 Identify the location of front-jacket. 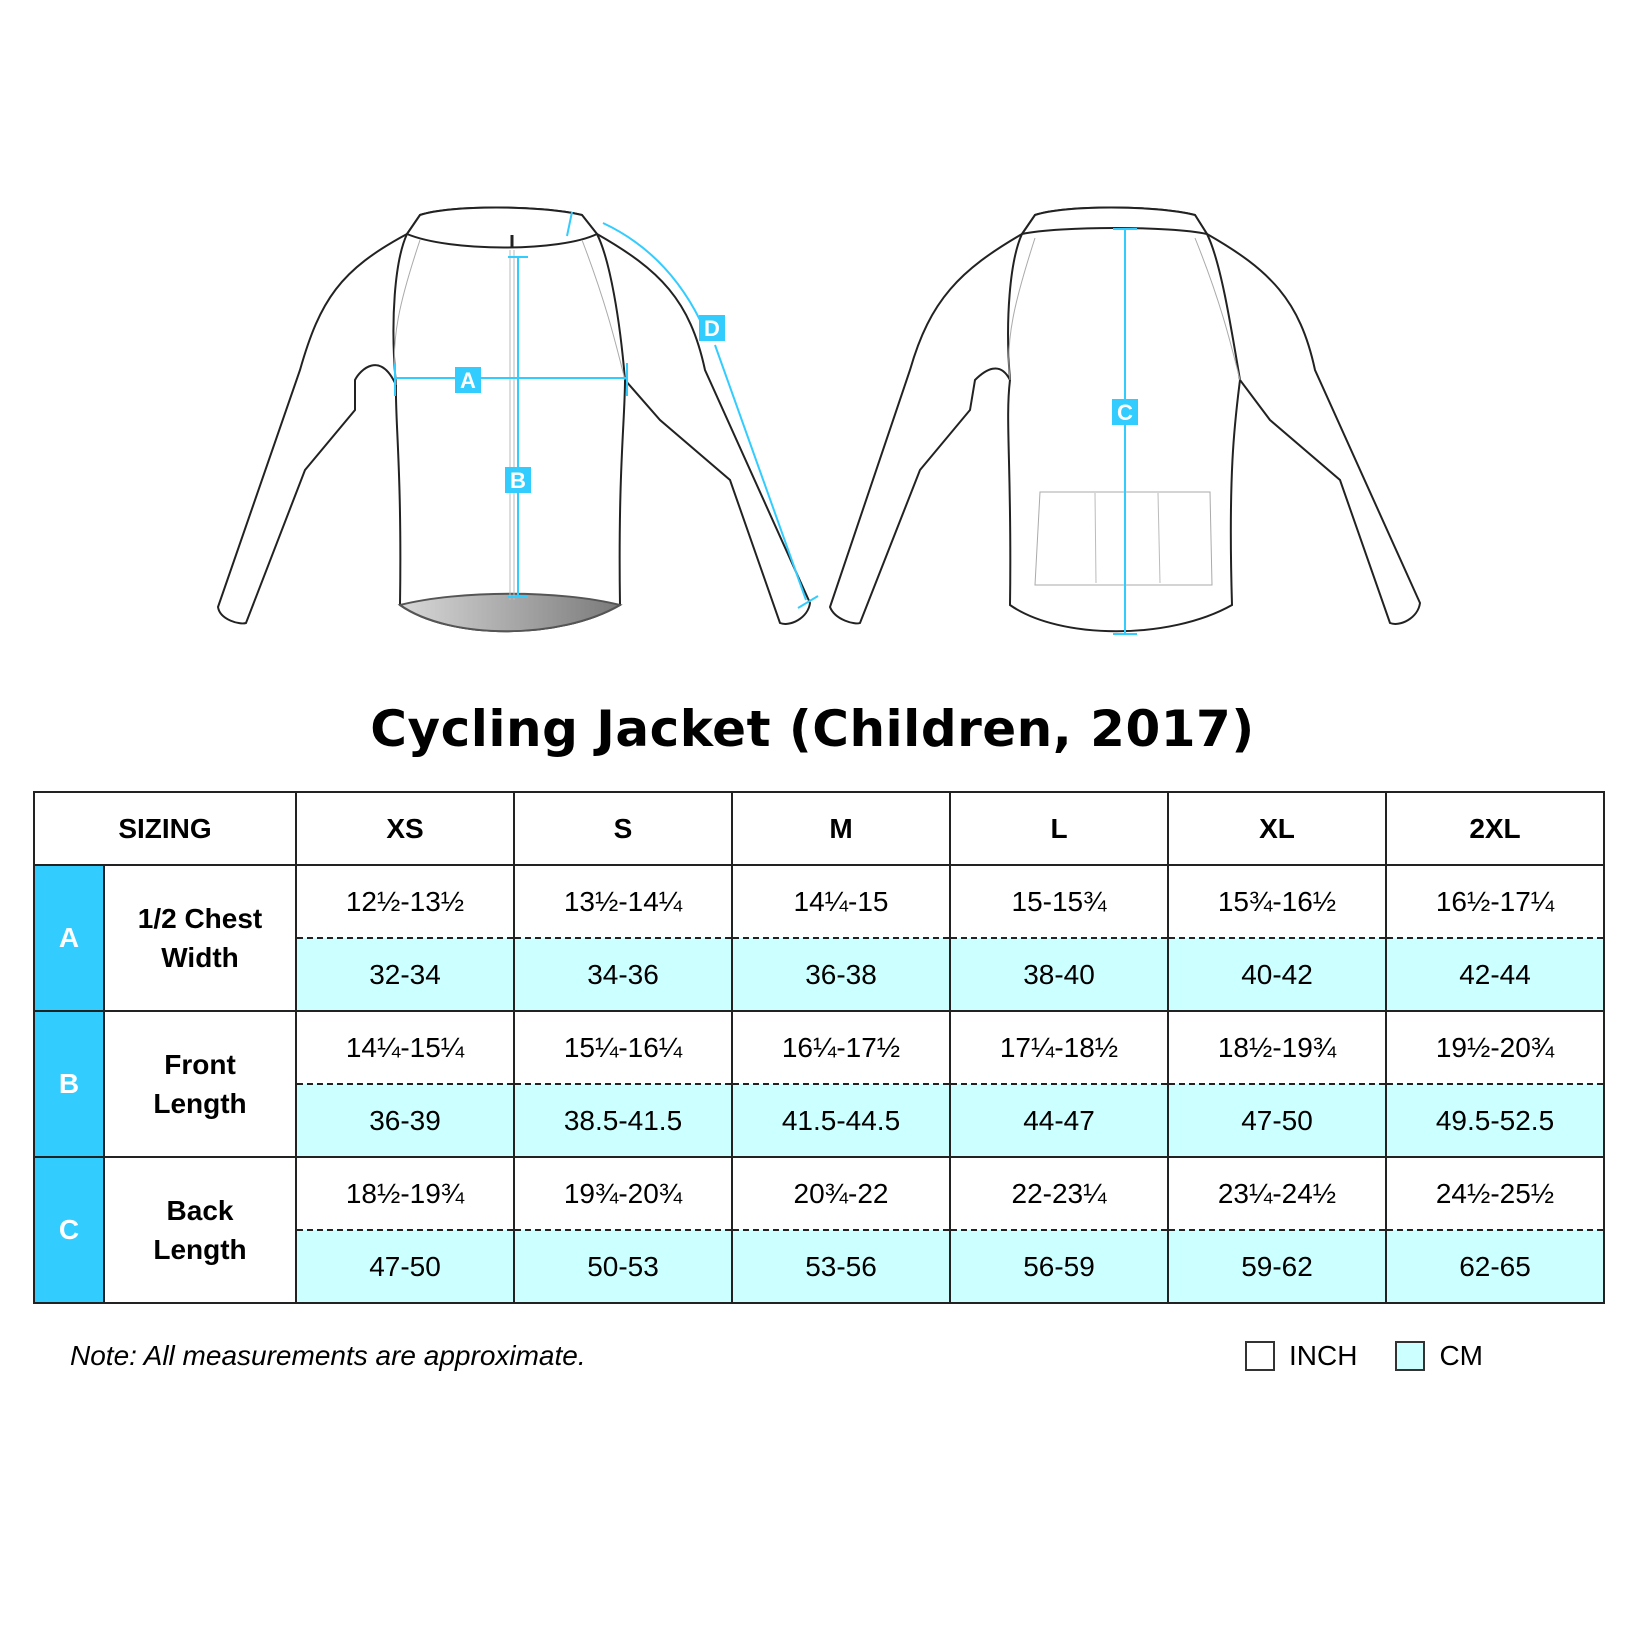
(514, 419).